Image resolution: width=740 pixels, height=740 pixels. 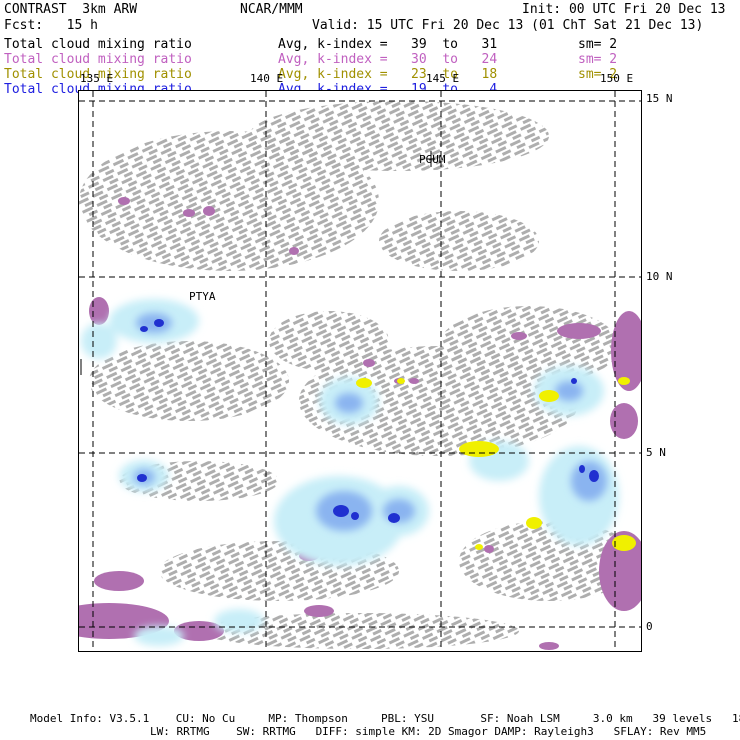 I want to click on lat-label-5n: 5 N, so click(x=656, y=452).